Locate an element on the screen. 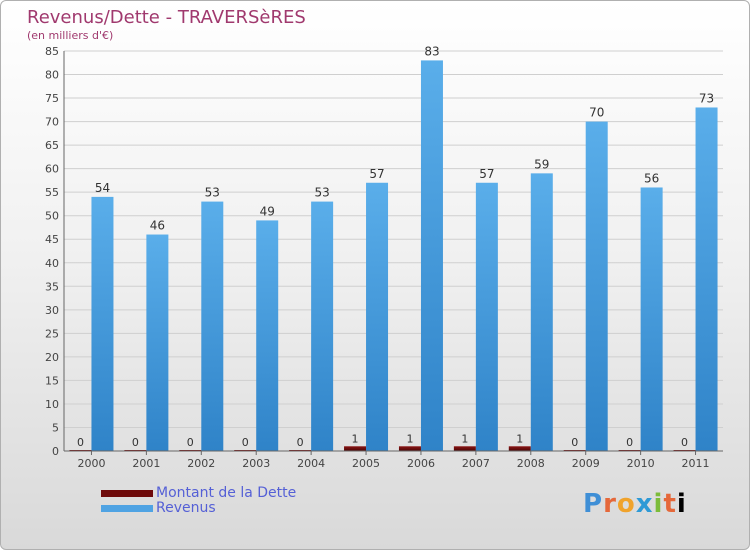 This screenshot has height=550, width=750. y-tick-label: 20 is located at coordinates (52, 357).